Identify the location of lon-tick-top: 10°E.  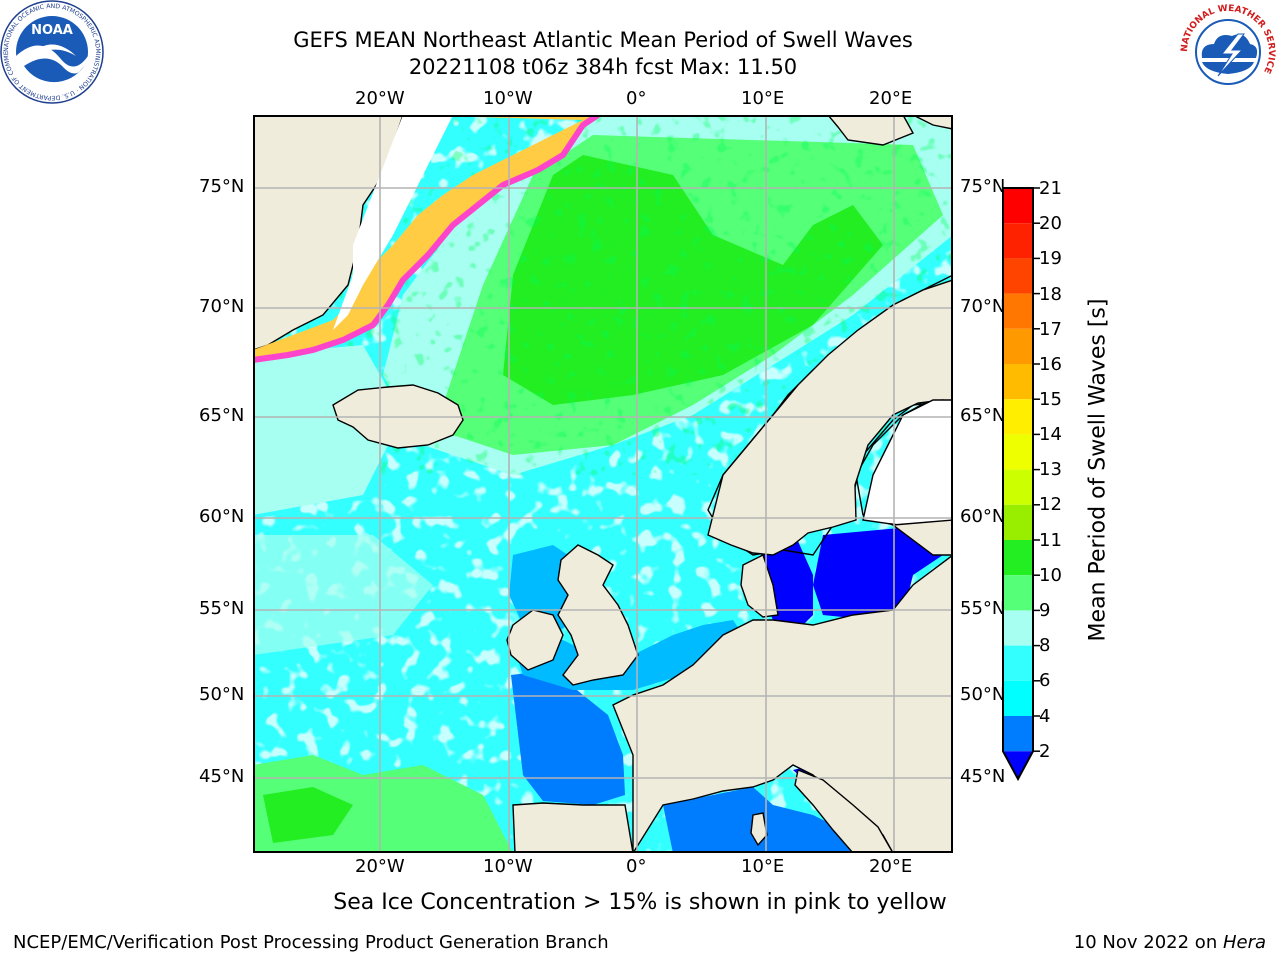
(763, 98).